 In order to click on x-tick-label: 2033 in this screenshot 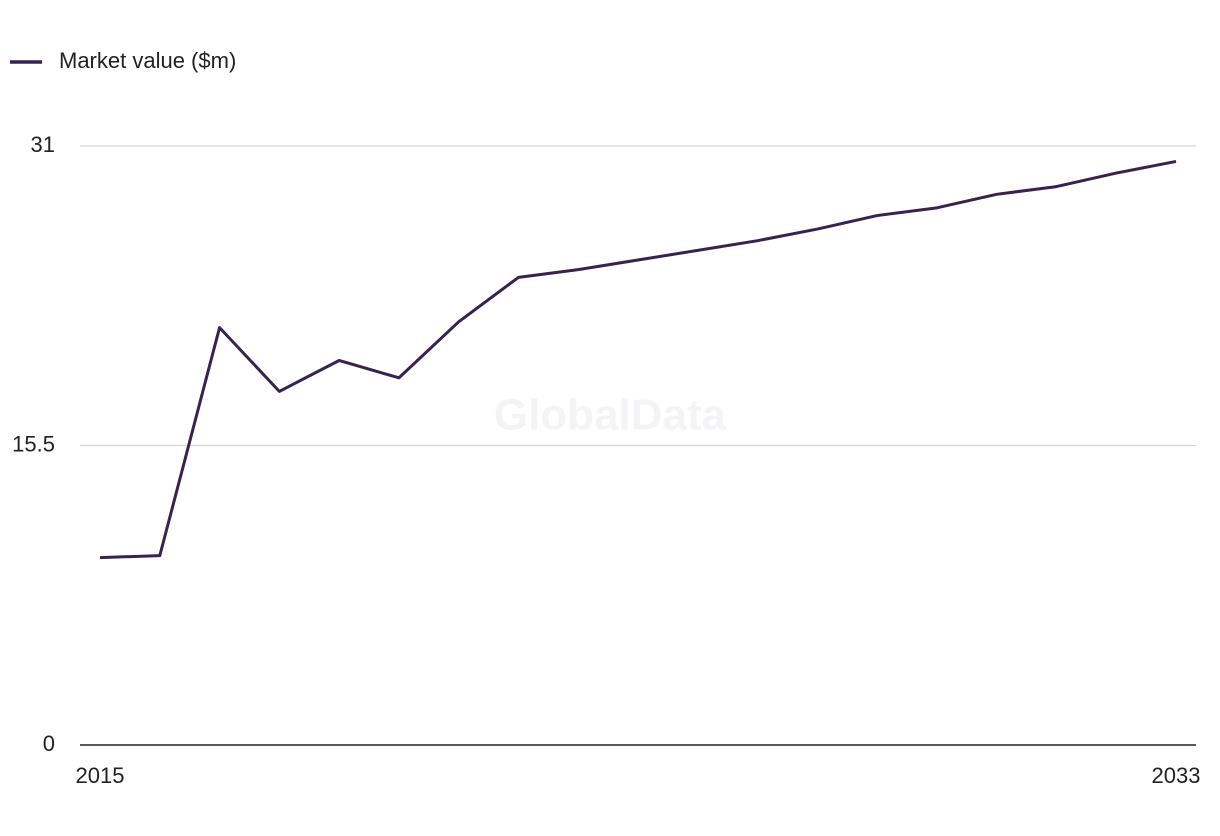, I will do `click(1176, 775)`.